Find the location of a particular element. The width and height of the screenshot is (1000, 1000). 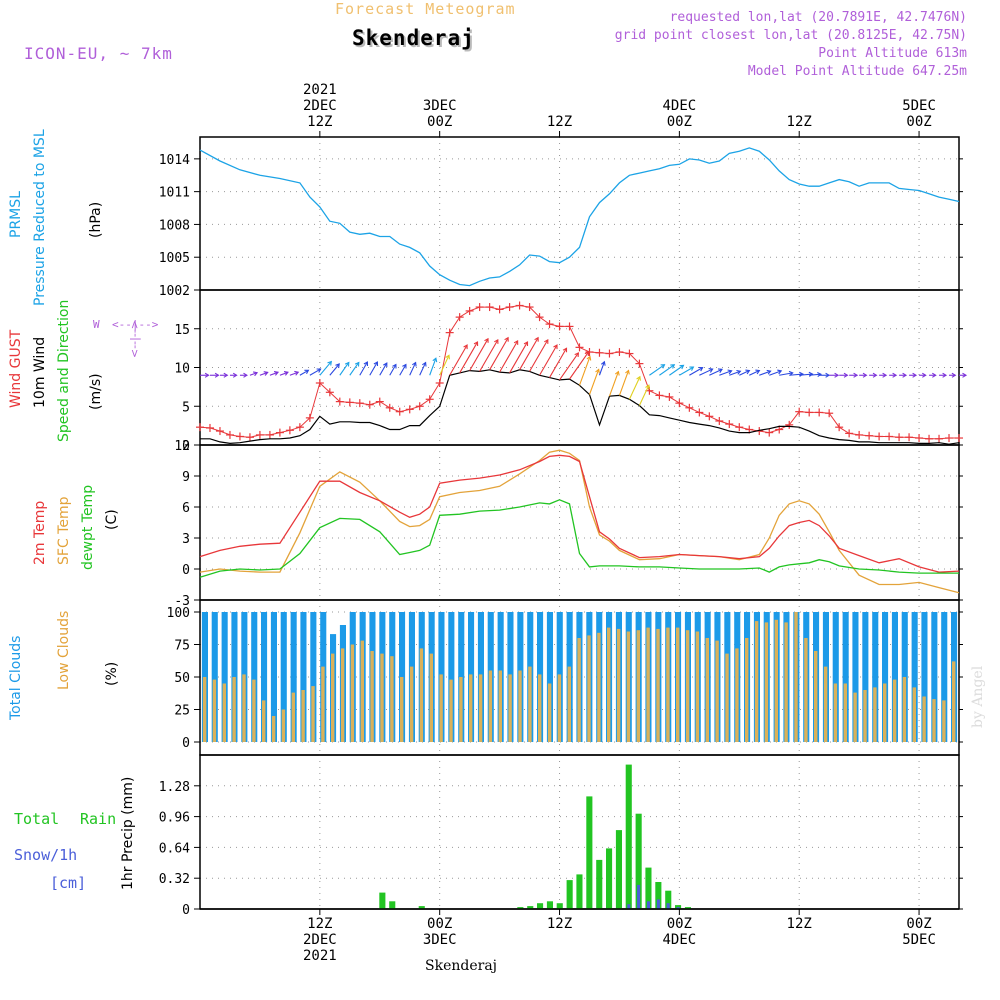

top-time-label: 3DEC 00Z is located at coordinates (440, 114).